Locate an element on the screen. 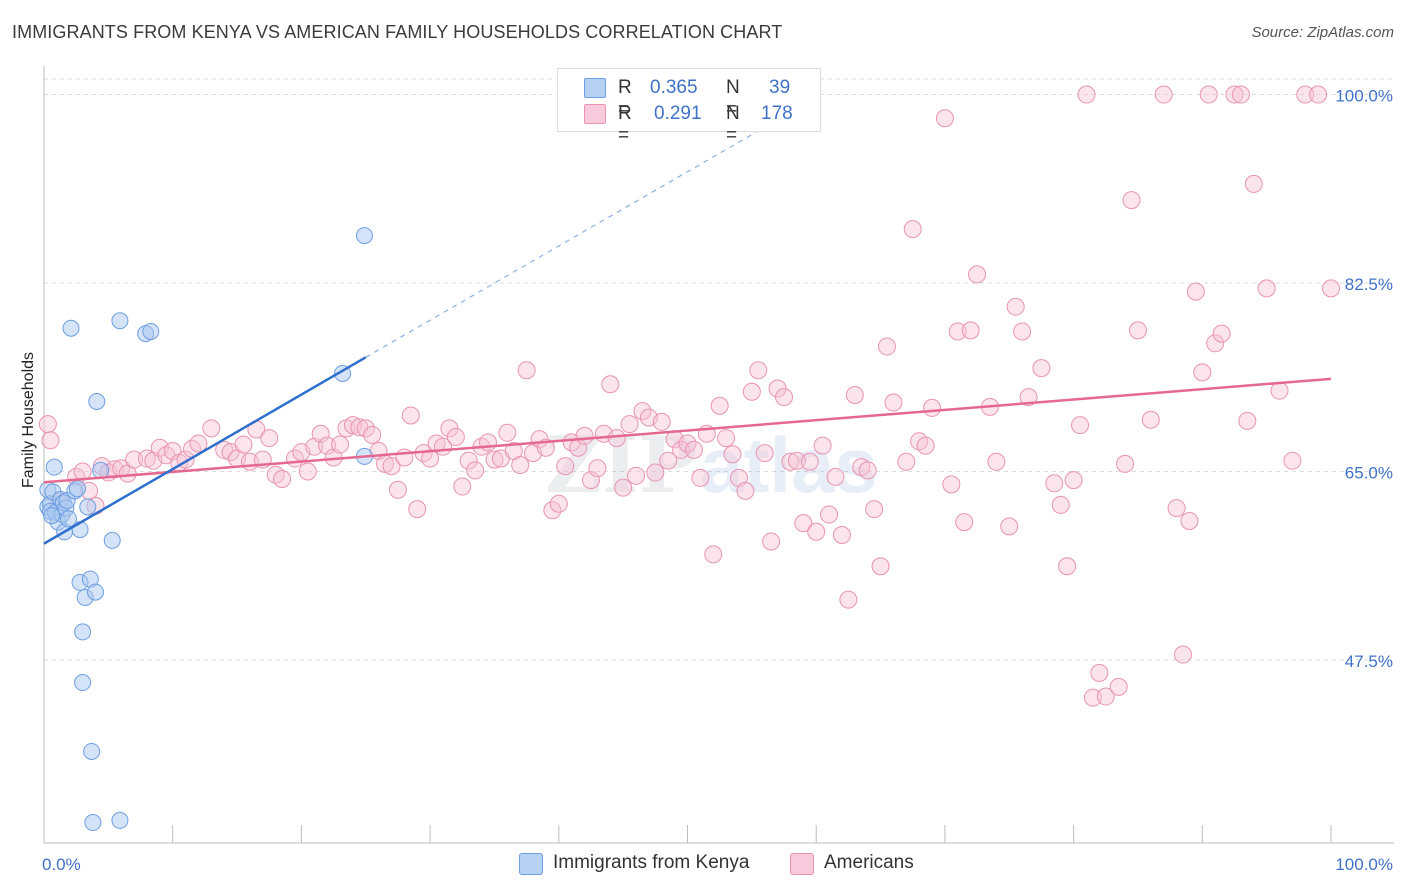 The width and height of the screenshot is (1406, 892). source-credit: Source: ZipAtlas.com is located at coordinates (1322, 32).